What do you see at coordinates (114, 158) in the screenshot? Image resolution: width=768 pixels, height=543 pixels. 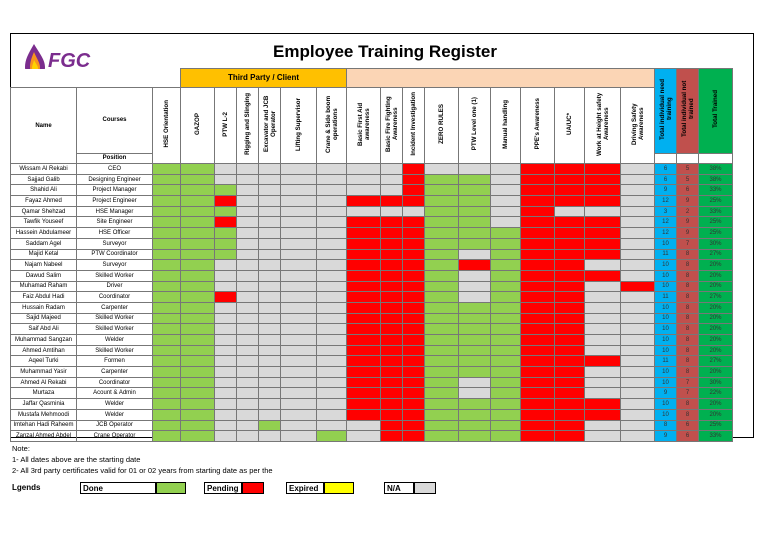 I see `position-header-label: Position` at bounding box center [114, 158].